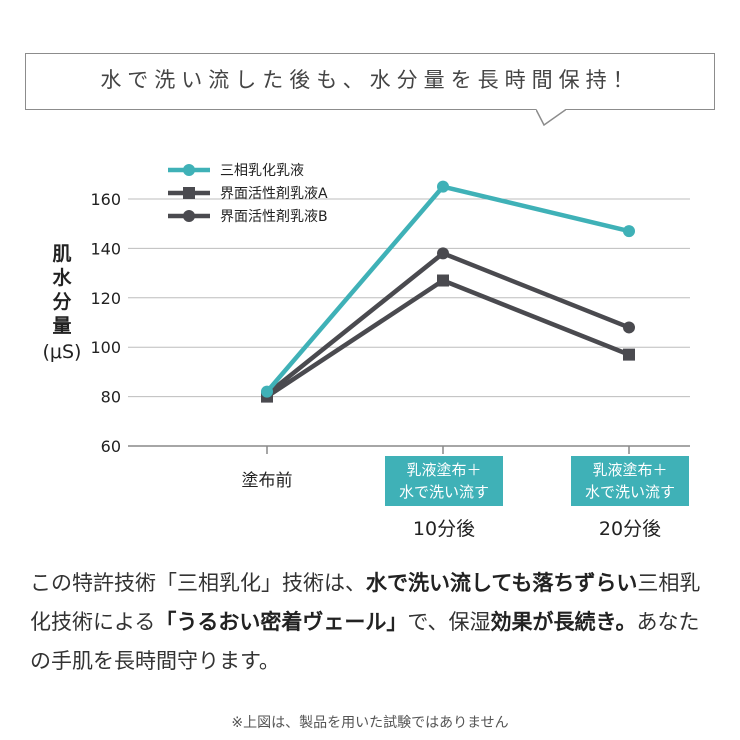 This screenshot has height=740, width=740. Describe the element at coordinates (274, 194) in the screenshot. I see `legend-label: 界面活性剤乳液A` at that location.